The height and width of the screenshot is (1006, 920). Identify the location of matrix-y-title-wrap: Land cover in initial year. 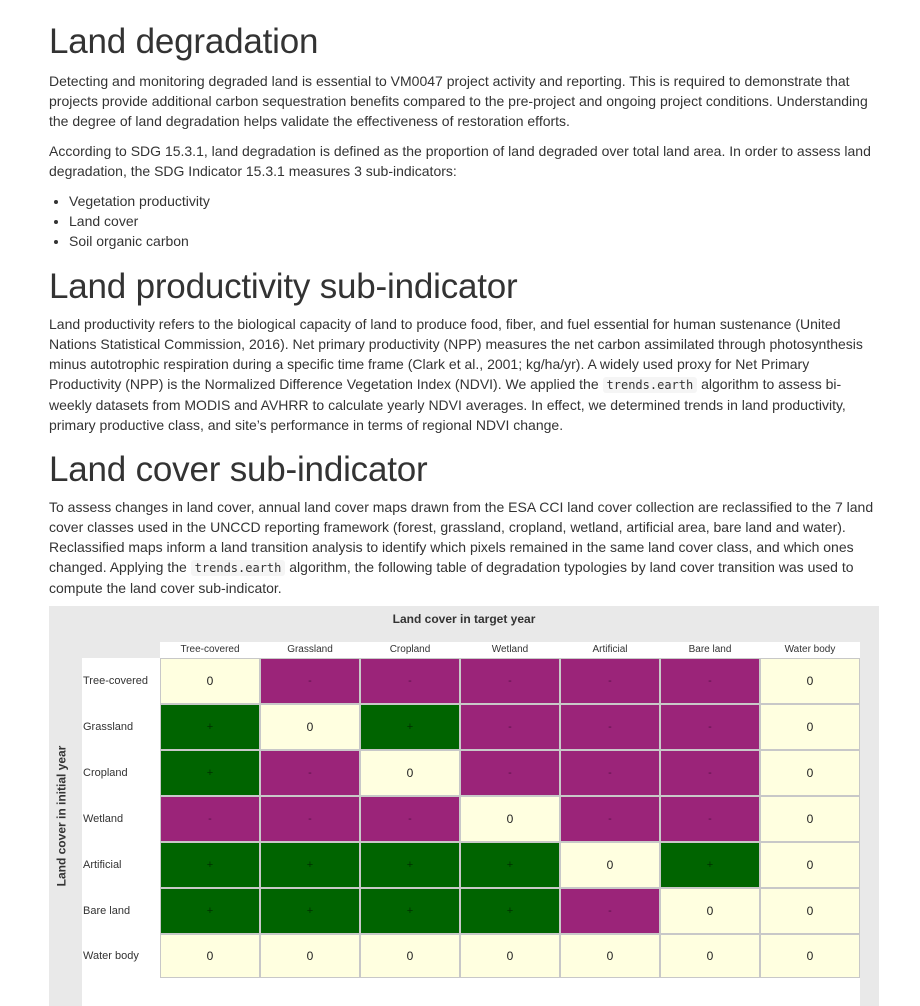
(61, 816).